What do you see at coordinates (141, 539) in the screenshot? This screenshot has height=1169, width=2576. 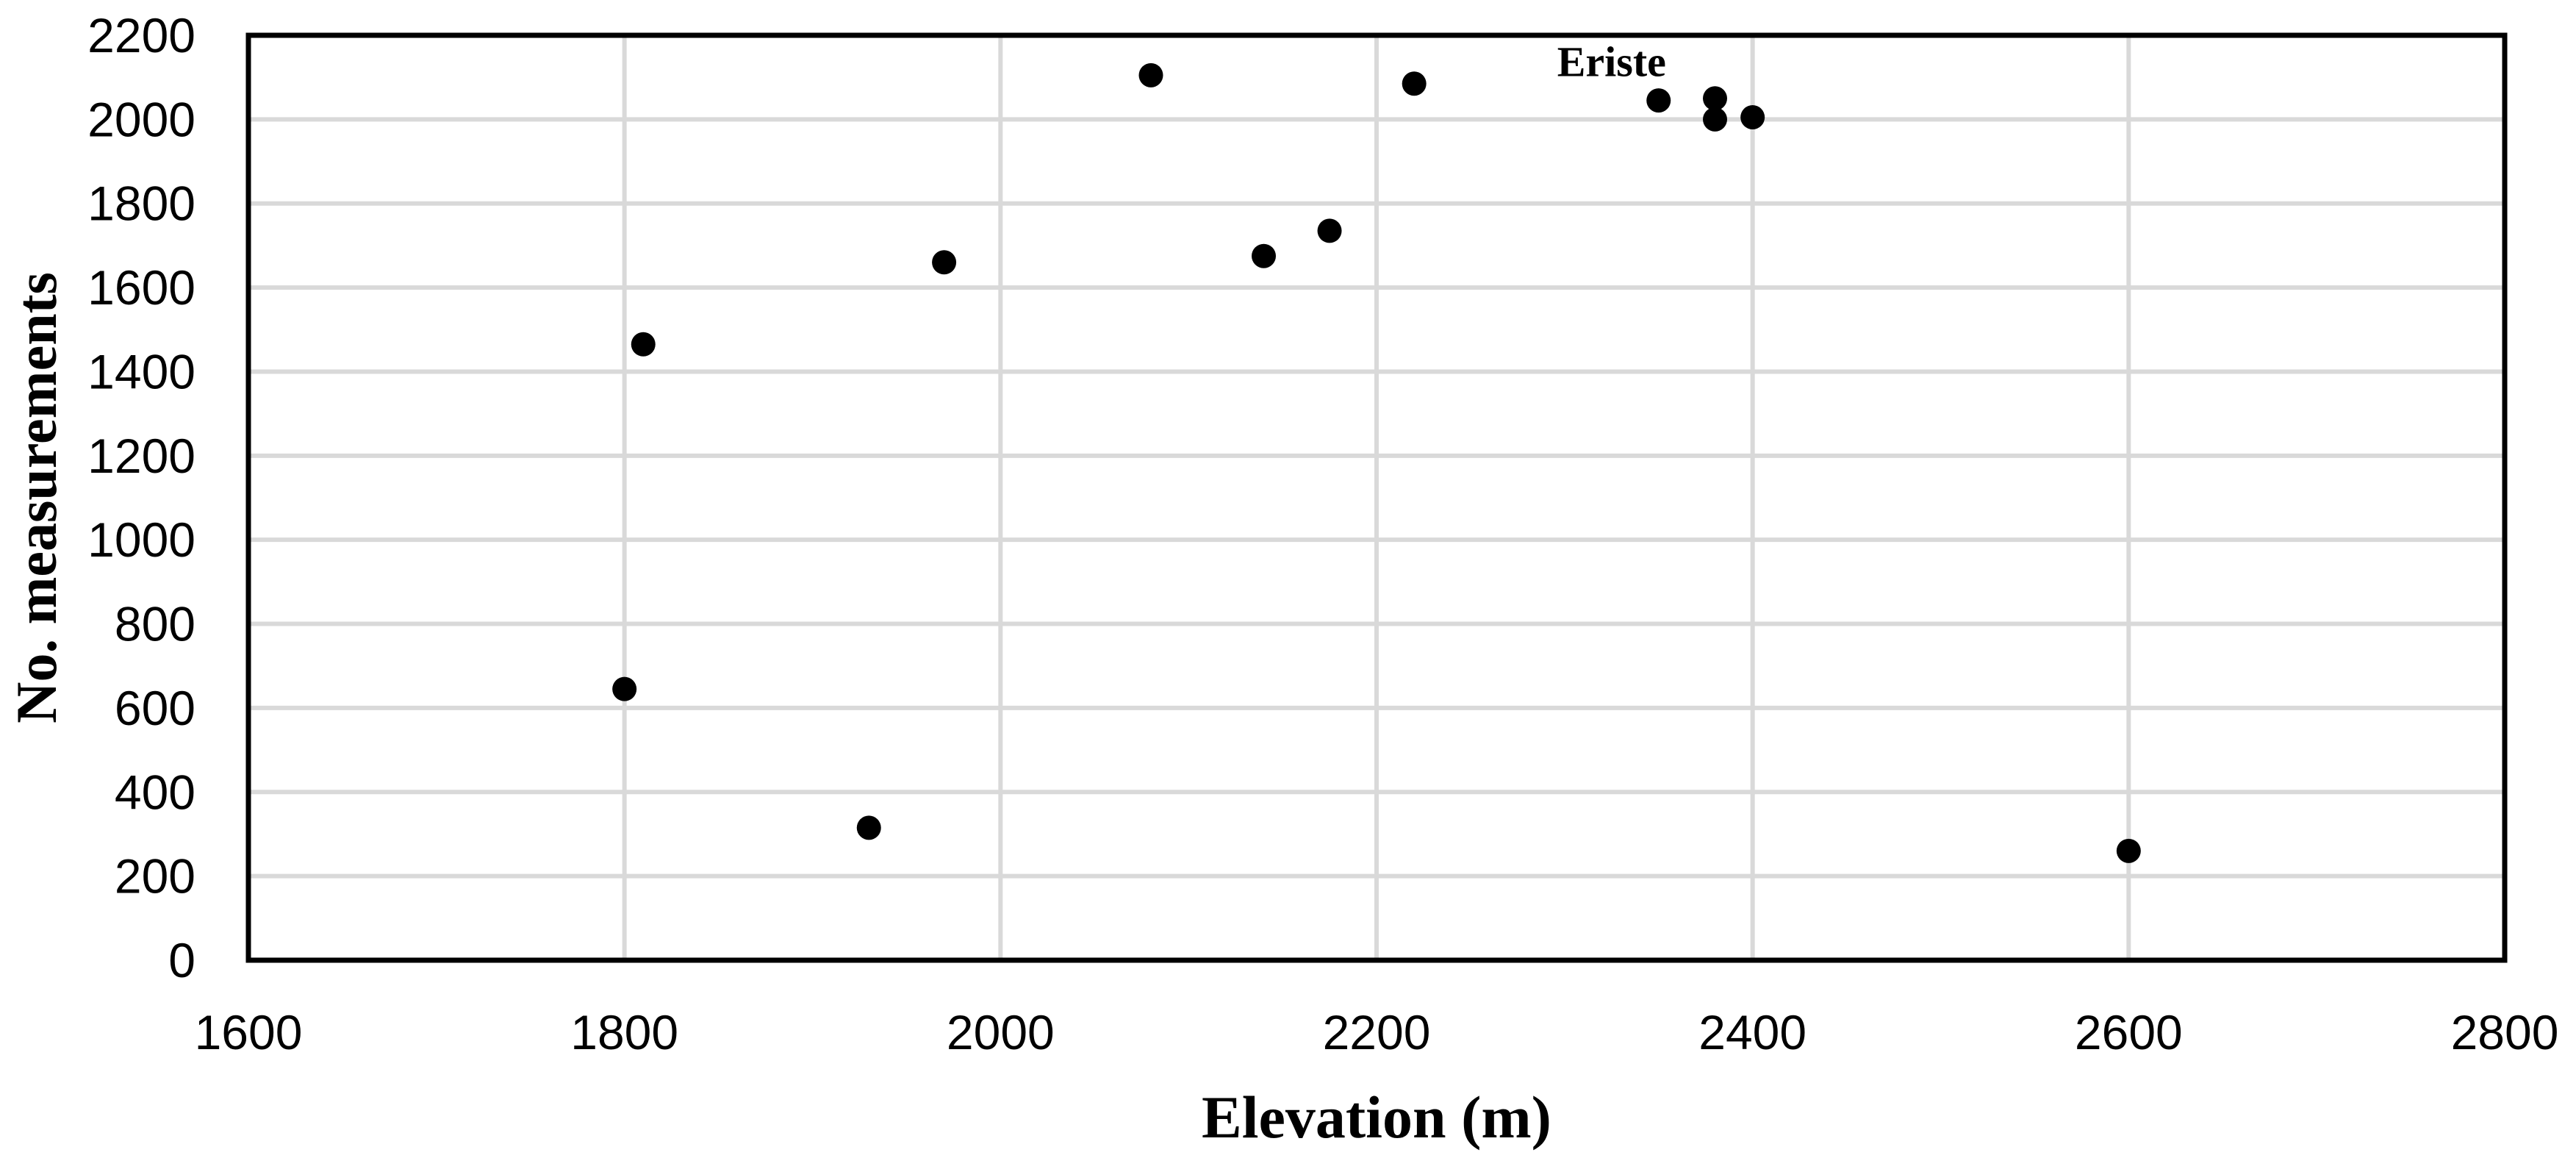 I see `y-tick-label: 1000` at bounding box center [141, 539].